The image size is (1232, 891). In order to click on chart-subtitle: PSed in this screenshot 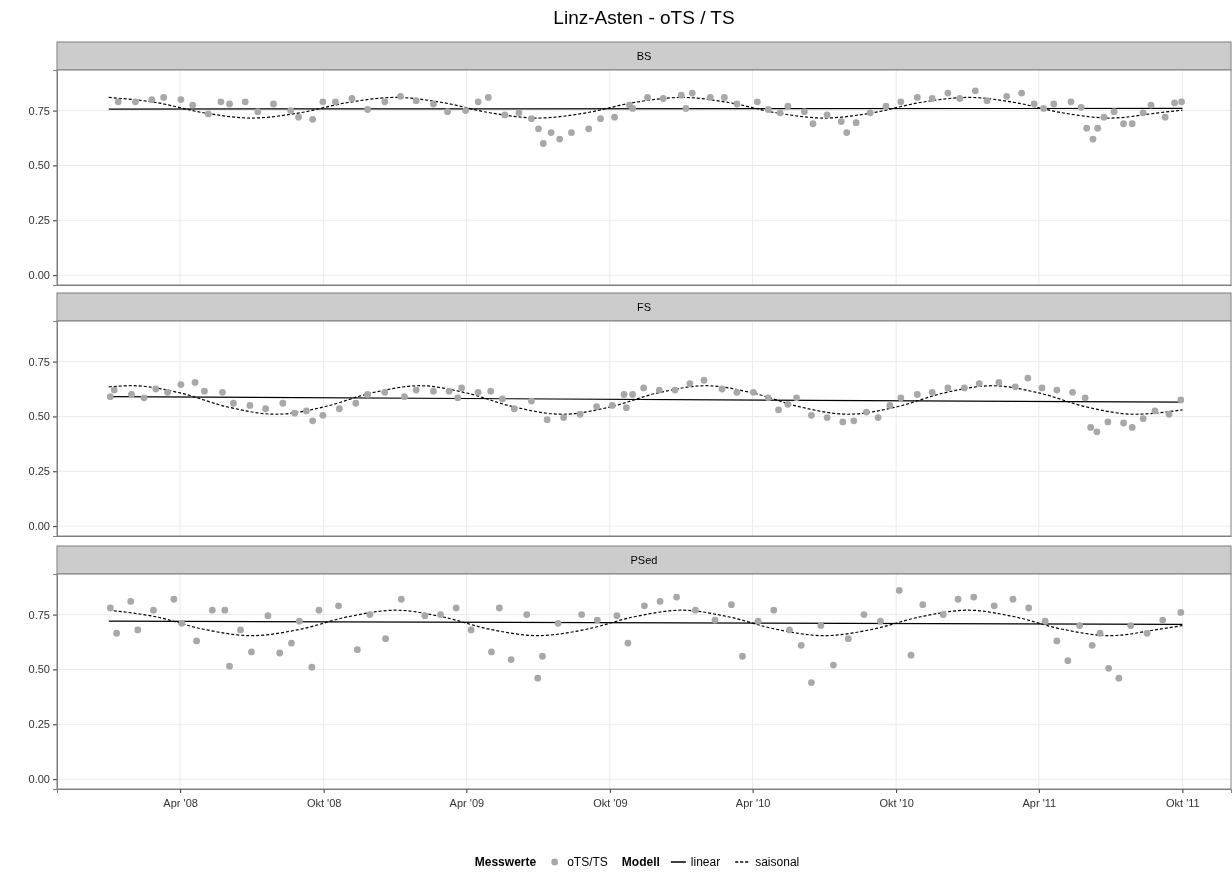, I will do `click(644, 560)`.